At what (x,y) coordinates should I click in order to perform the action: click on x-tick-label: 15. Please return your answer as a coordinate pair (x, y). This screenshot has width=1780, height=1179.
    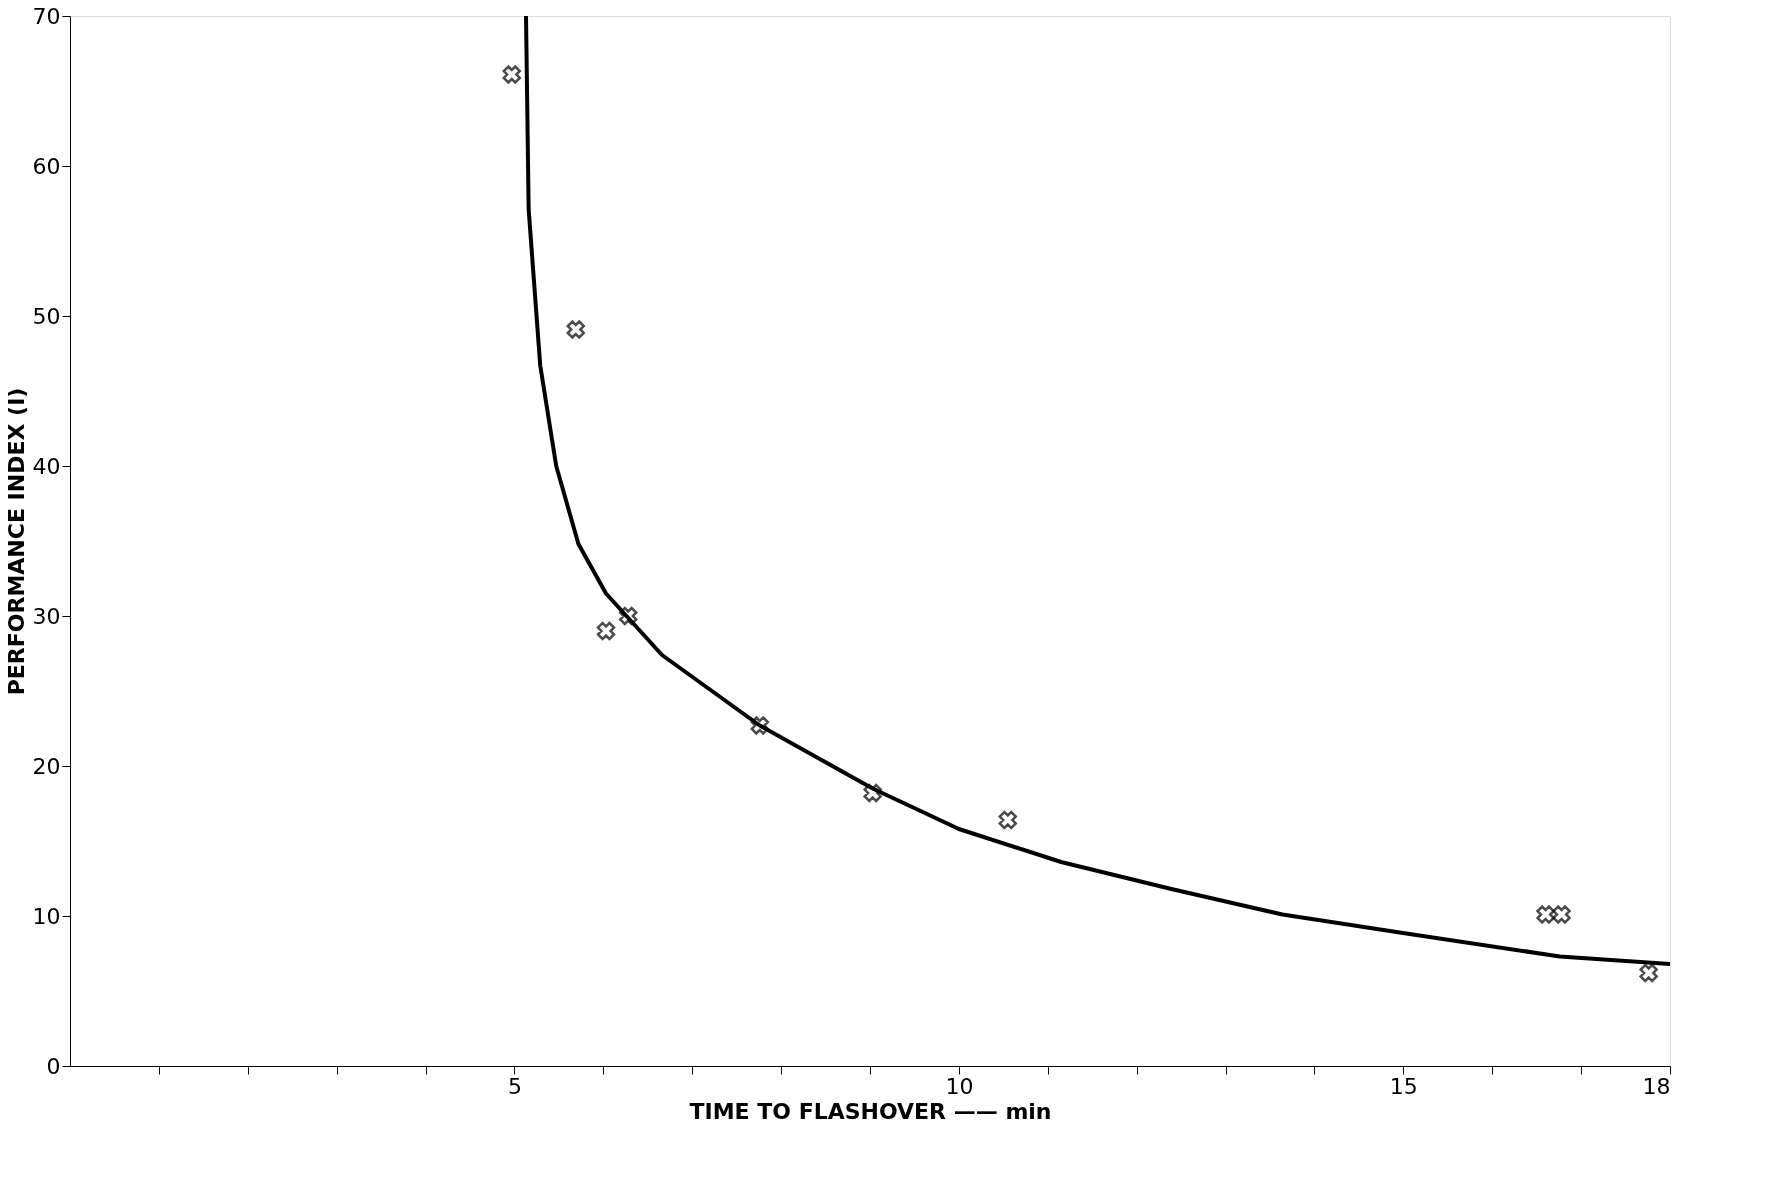
    Looking at the image, I should click on (1403, 1086).